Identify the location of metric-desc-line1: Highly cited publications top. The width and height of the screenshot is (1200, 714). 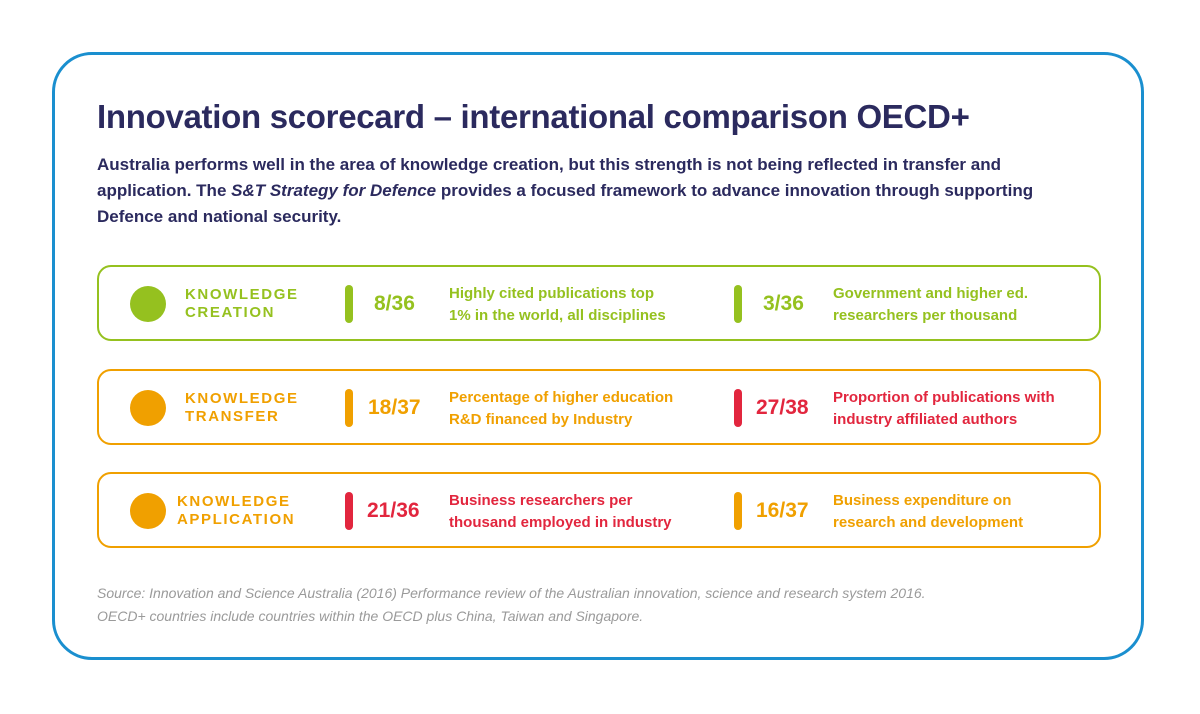
(552, 293).